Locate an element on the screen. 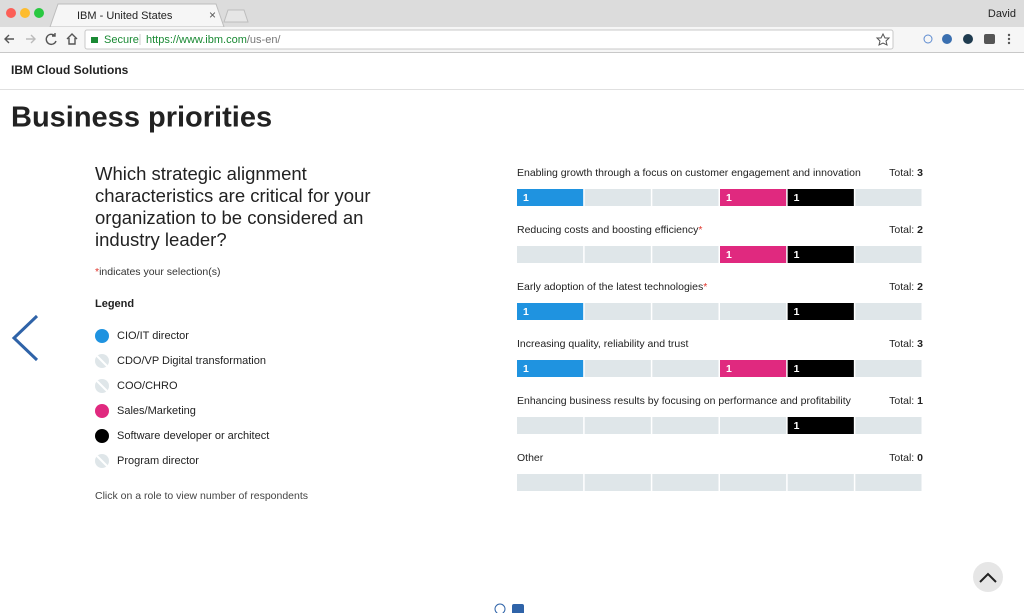 This screenshot has width=1024, height=613. priority-label: Reducing costs and boosting efficiency* is located at coordinates (609, 230).